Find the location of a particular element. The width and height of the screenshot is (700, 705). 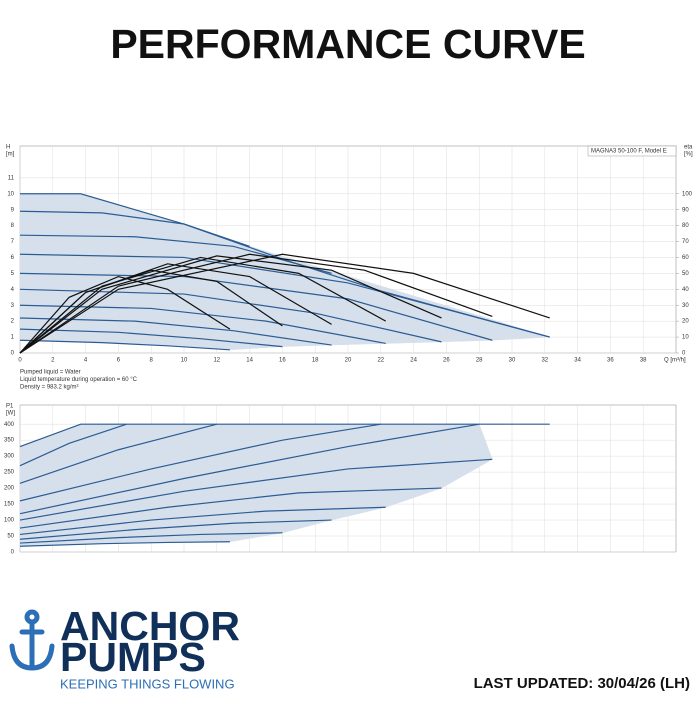

y-tick-label: 11 is located at coordinates (11, 178).